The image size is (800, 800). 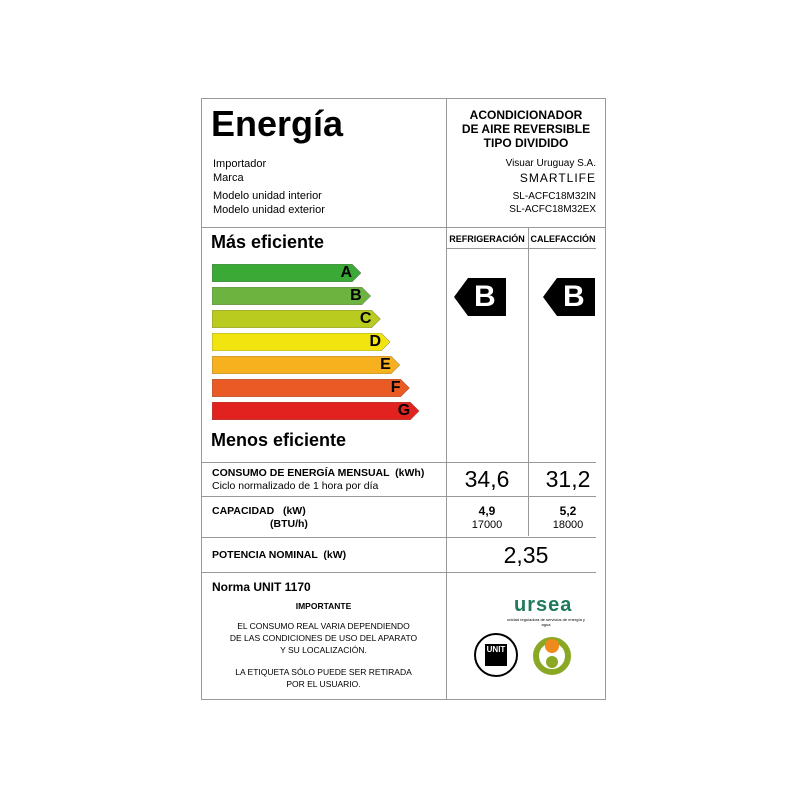 What do you see at coordinates (485, 296) in the screenshot?
I see `cooling-rating: B` at bounding box center [485, 296].